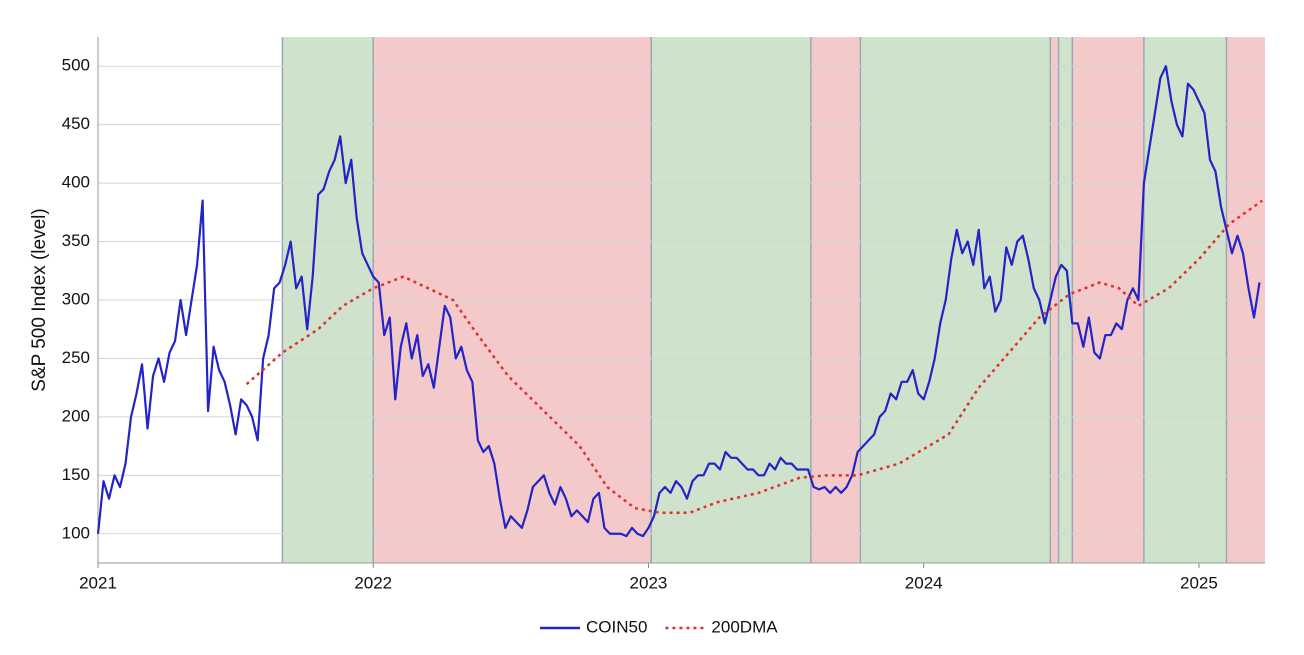 The image size is (1304, 655). I want to click on y-tick-label: 200, so click(76, 415).